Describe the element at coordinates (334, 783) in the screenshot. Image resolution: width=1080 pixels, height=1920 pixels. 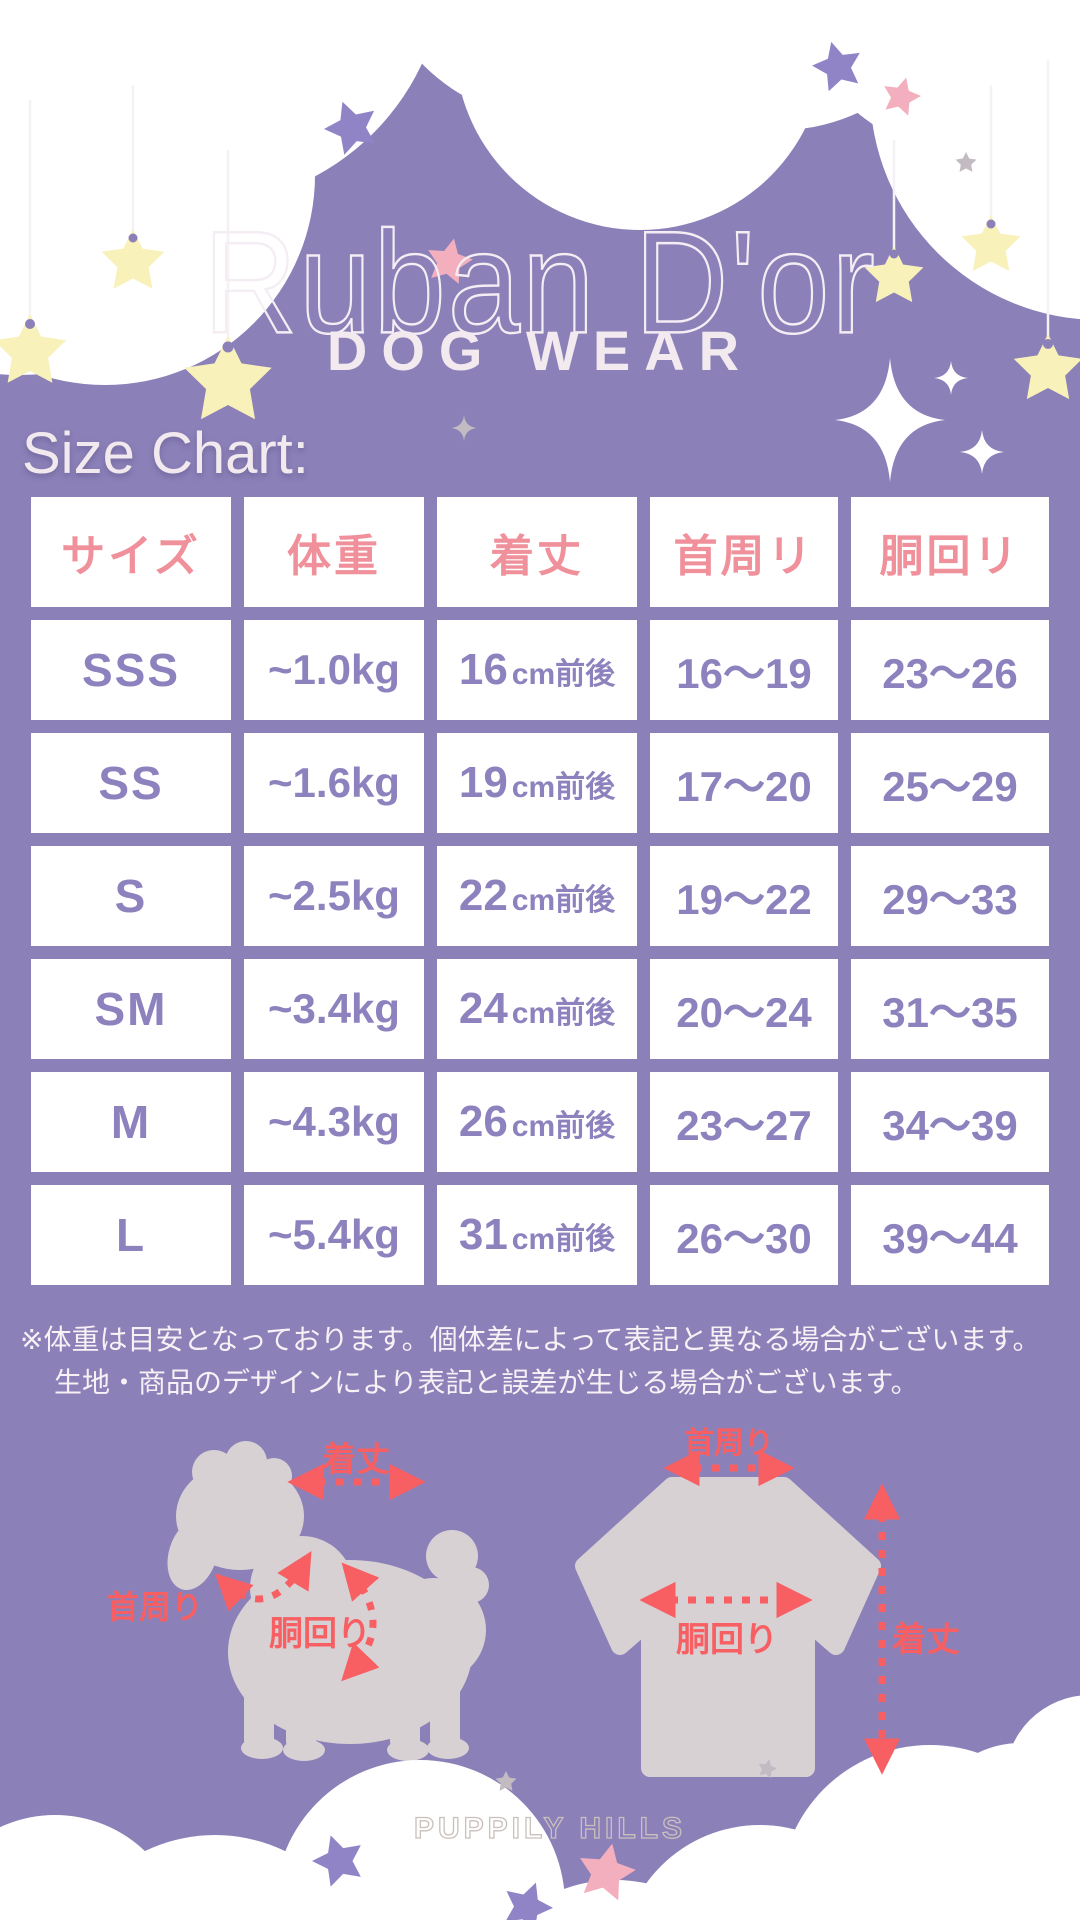
I see `cell-weight: ~1.6kg` at that location.